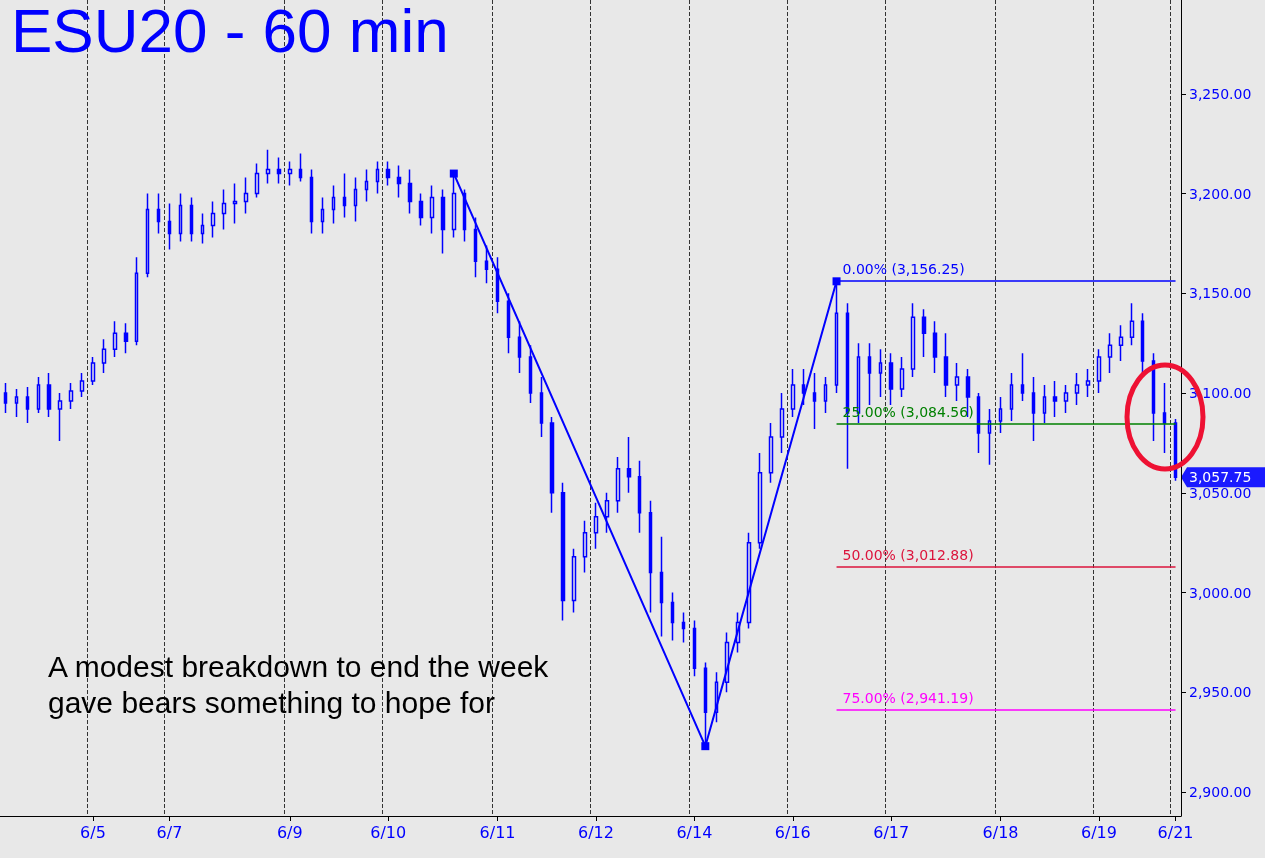 Image resolution: width=1265 pixels, height=858 pixels. Describe the element at coordinates (694, 832) in the screenshot. I see `x-tick-label: 6/14` at that location.